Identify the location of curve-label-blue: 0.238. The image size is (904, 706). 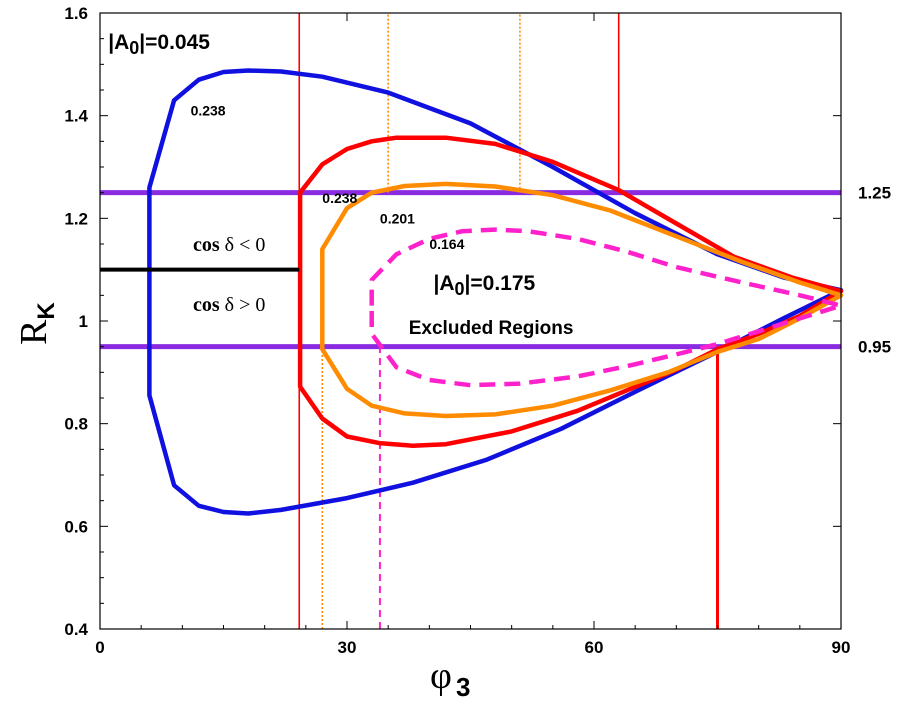
(208, 111).